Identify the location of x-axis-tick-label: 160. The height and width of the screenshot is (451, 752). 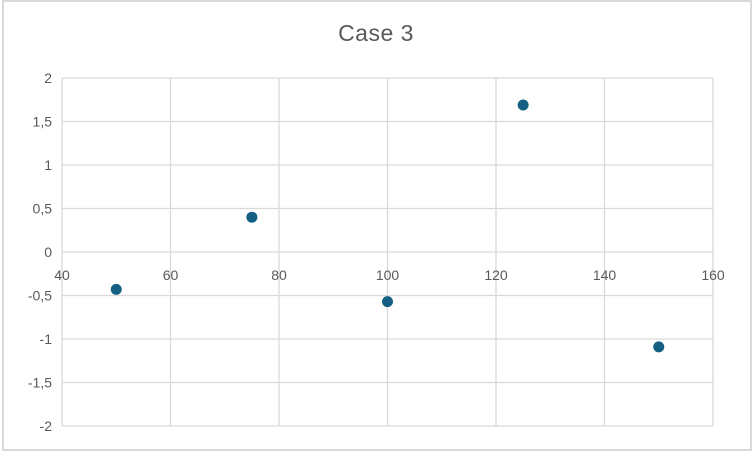
(713, 275).